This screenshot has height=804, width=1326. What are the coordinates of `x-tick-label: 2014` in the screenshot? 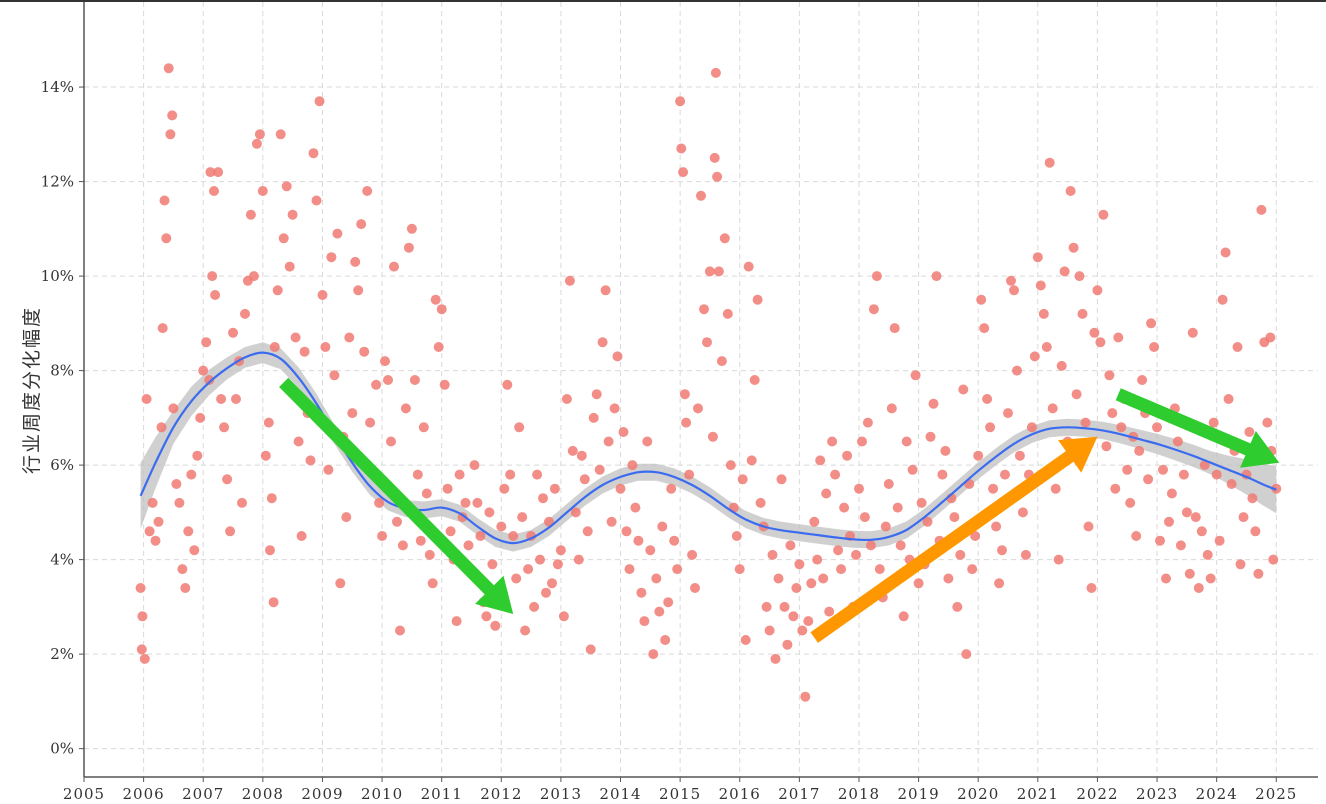 It's located at (620, 794).